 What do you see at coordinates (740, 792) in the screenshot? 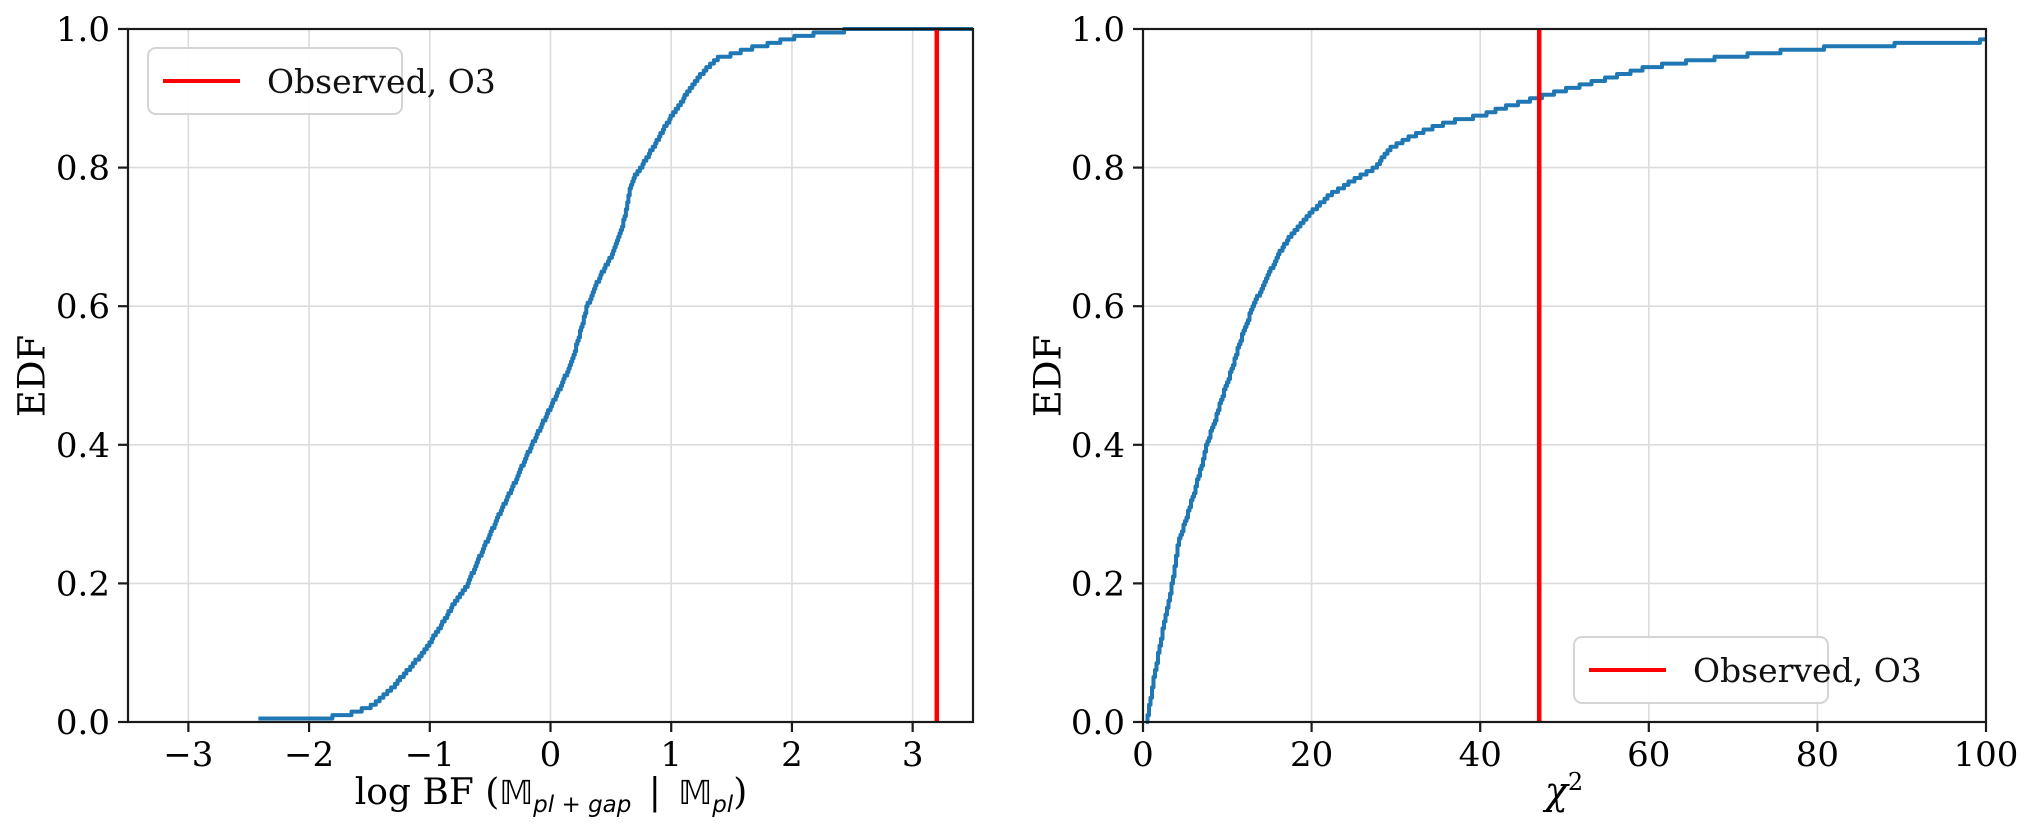
I see `xlabel-left-suffix: )` at bounding box center [740, 792].